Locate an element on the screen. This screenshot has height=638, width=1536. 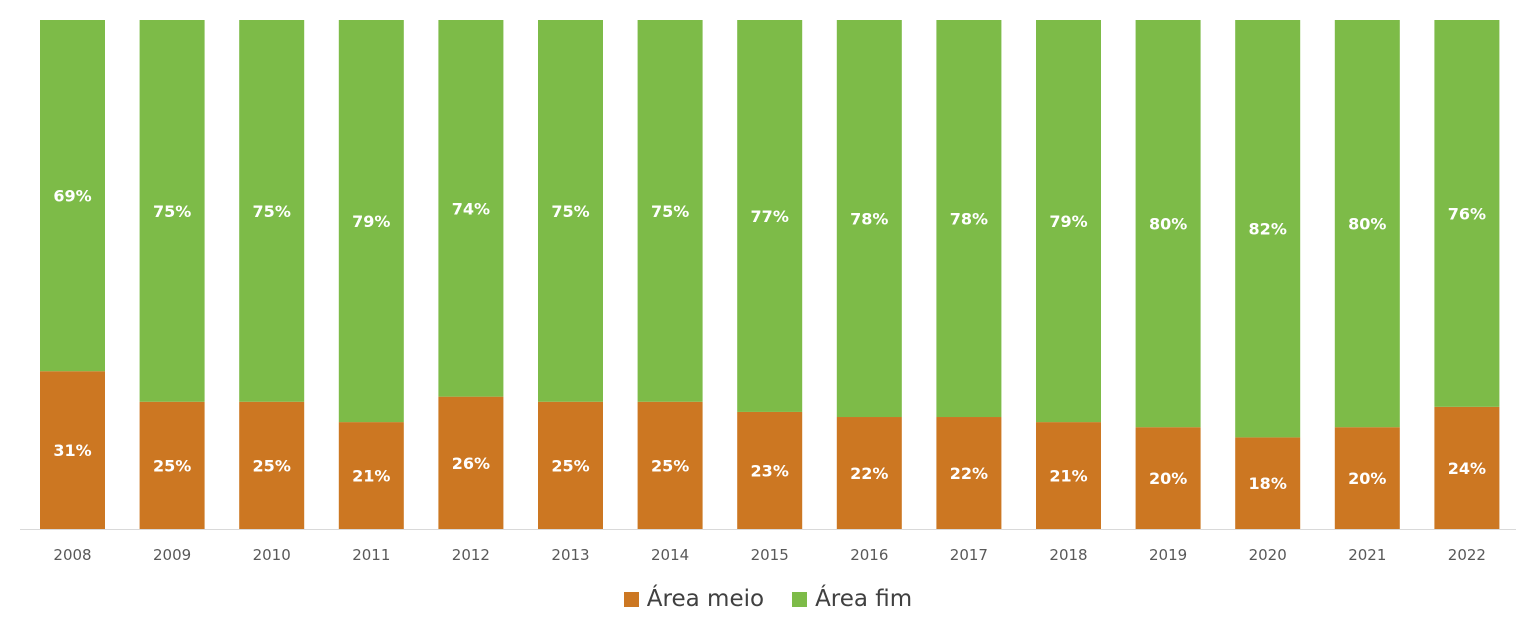
bar-area-meio-2017 is located at coordinates (969, 473).